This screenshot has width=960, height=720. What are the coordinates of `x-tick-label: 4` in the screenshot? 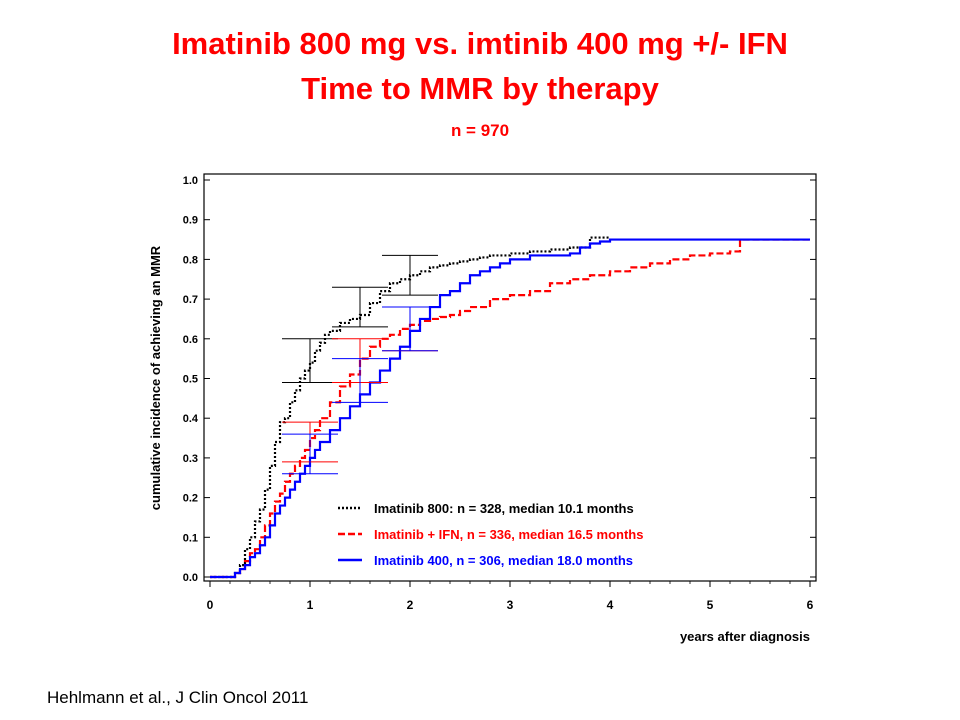 It's located at (610, 605).